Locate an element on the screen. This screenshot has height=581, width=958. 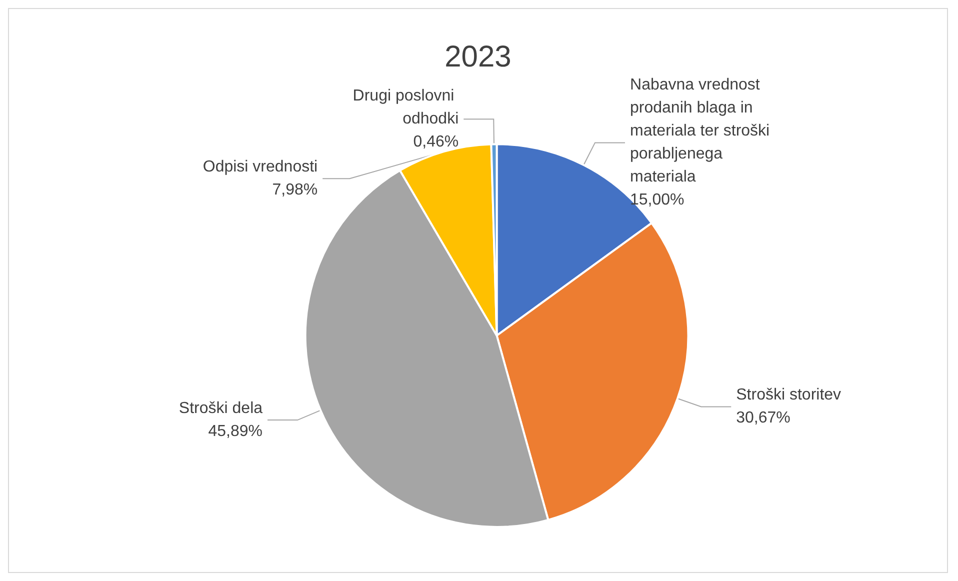
data-label: 45,89% is located at coordinates (235, 431).